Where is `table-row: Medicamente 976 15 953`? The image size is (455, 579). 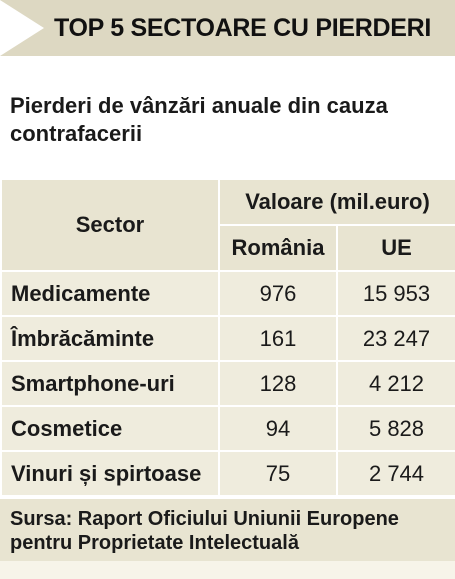 table-row: Medicamente 976 15 953 is located at coordinates (227, 293).